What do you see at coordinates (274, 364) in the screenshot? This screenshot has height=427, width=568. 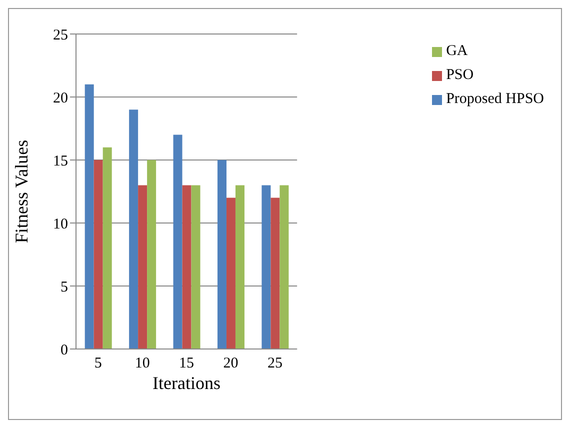 I see `x-tick-label: 25` at bounding box center [274, 364].